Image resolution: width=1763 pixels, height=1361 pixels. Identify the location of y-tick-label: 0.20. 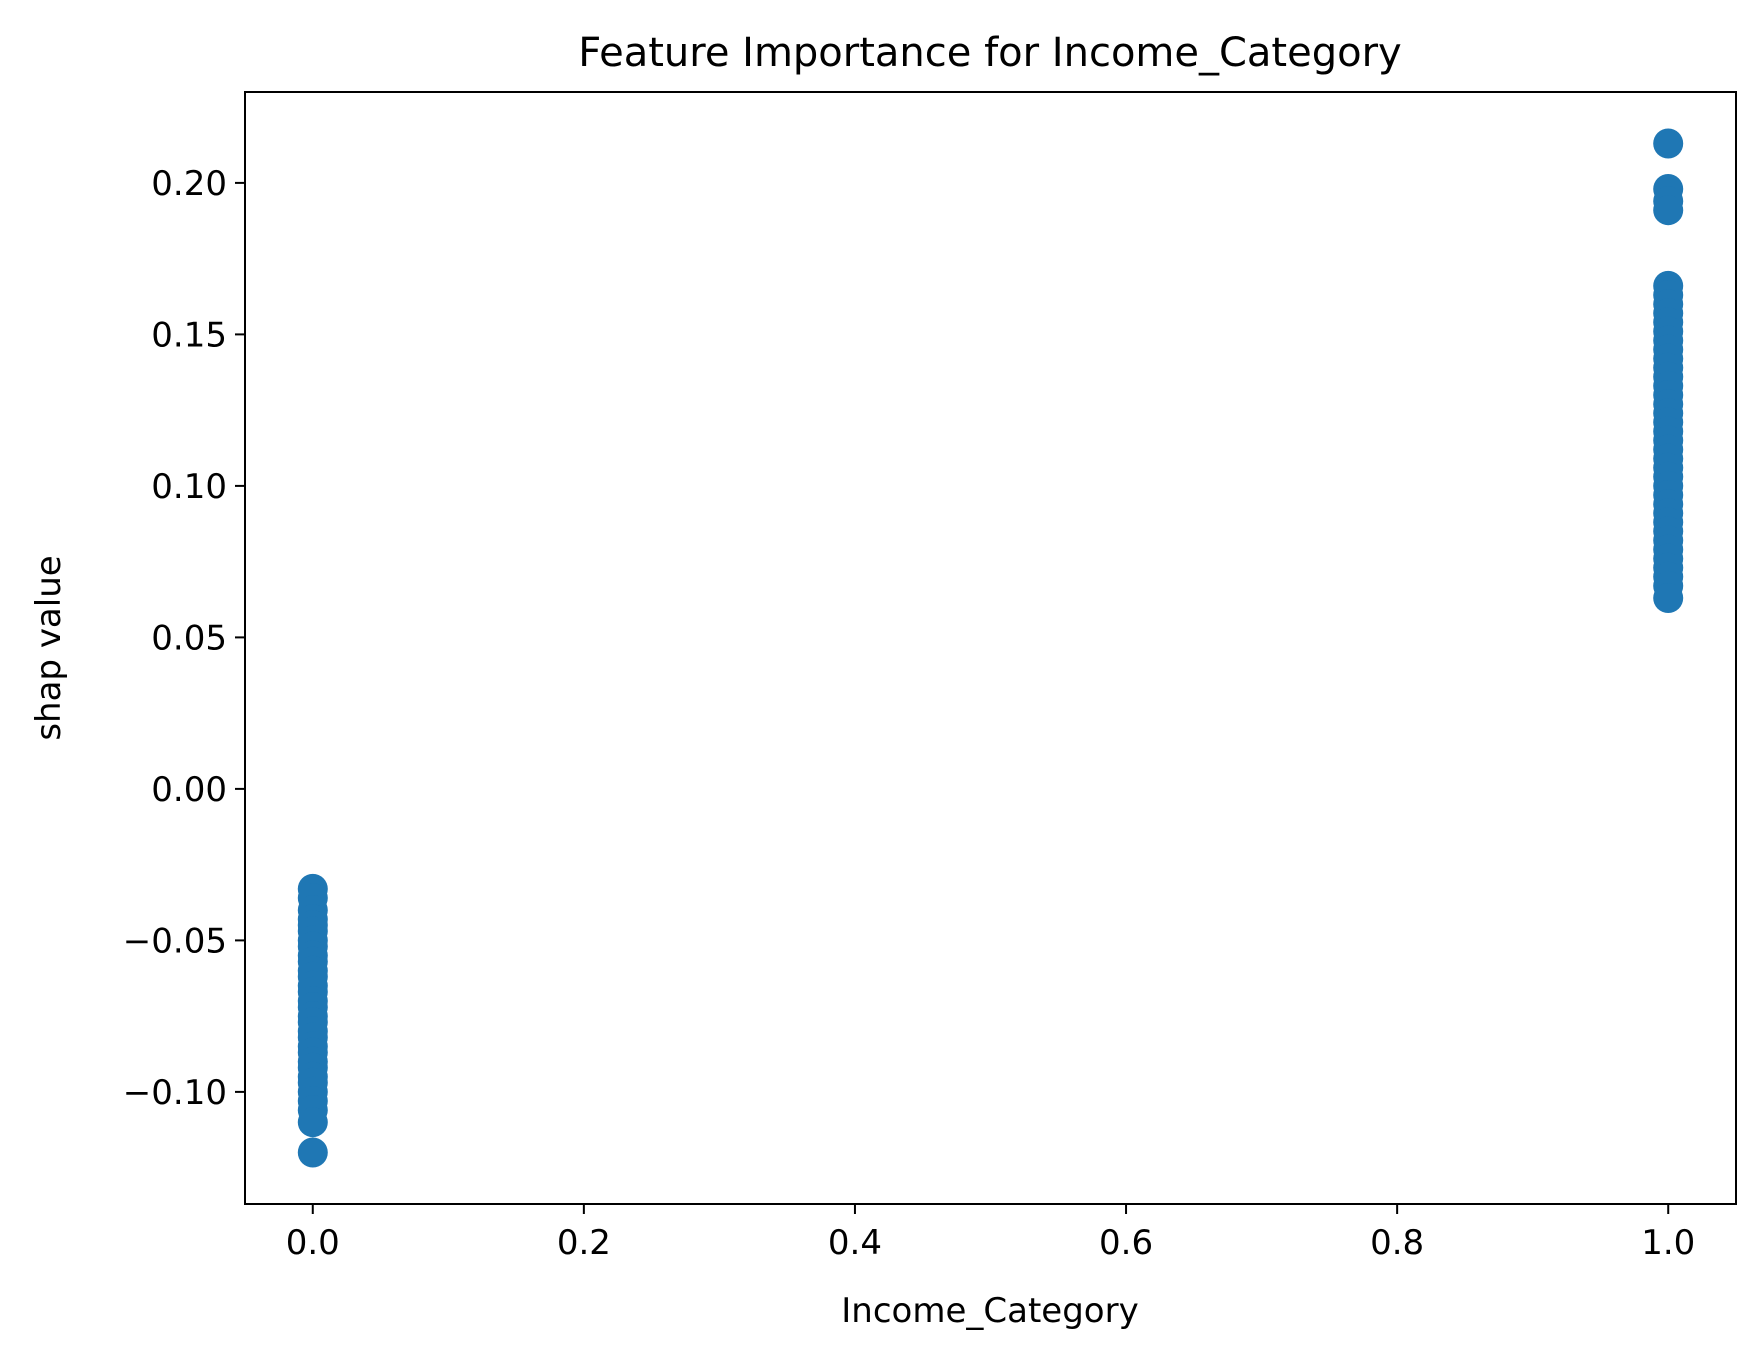
(189, 184).